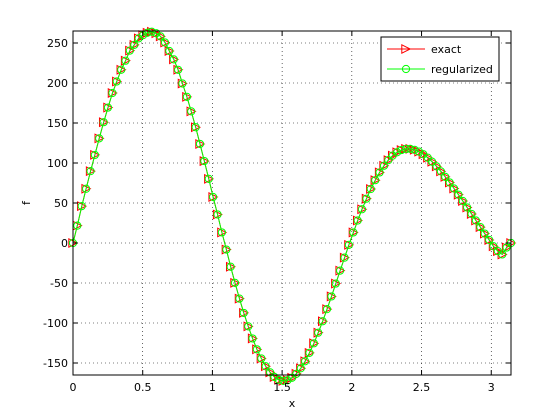 This screenshot has width=560, height=420. Describe the element at coordinates (422, 387) in the screenshot. I see `x-tick-label: 2.5` at that location.